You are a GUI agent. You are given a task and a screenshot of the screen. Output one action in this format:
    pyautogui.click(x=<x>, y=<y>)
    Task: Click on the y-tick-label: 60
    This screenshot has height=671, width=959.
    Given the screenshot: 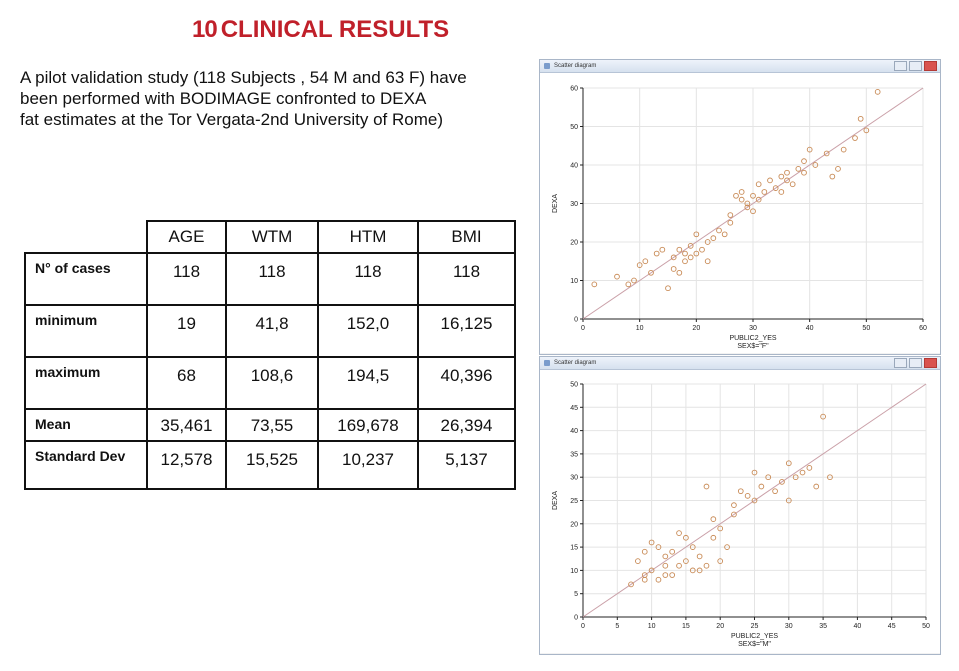 What is the action you would take?
    pyautogui.click(x=574, y=89)
    